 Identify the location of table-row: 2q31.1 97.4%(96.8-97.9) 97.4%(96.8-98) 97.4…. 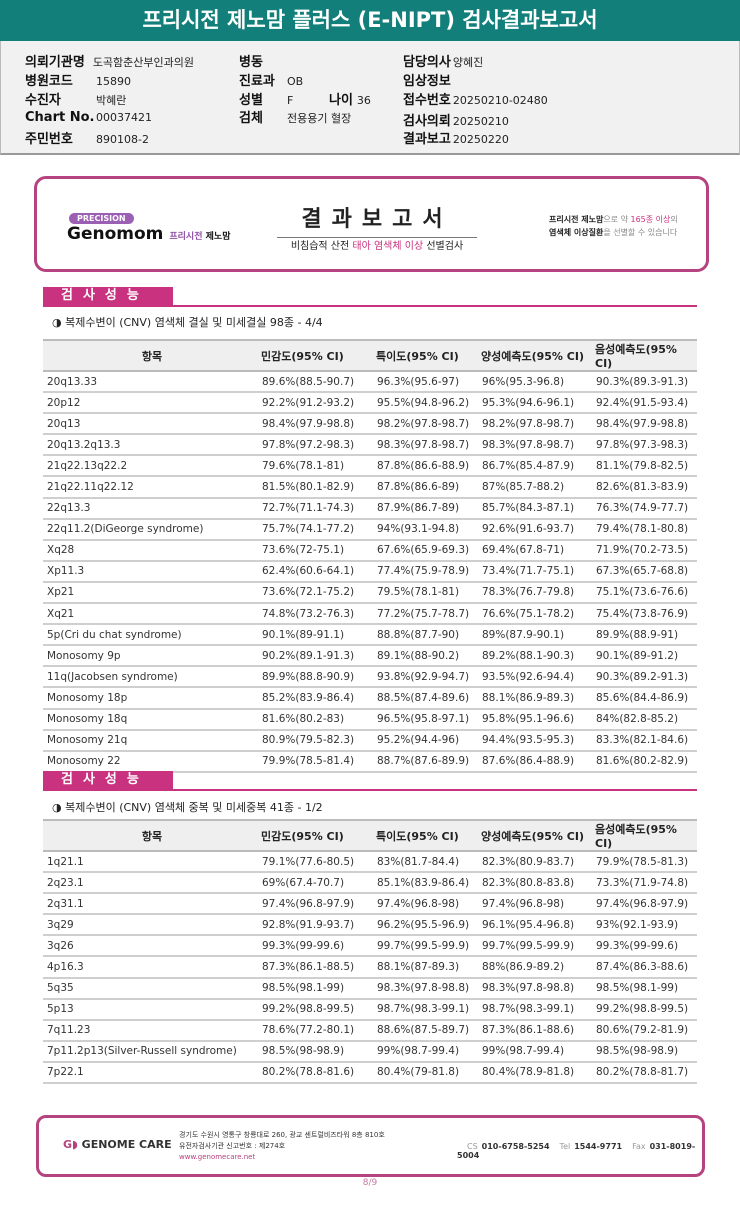
(370, 904).